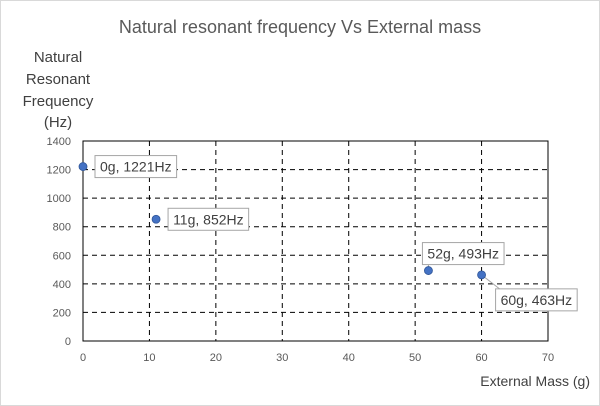 Image resolution: width=600 pixels, height=406 pixels. I want to click on x-axis-title: External Mass (g), so click(535, 381).